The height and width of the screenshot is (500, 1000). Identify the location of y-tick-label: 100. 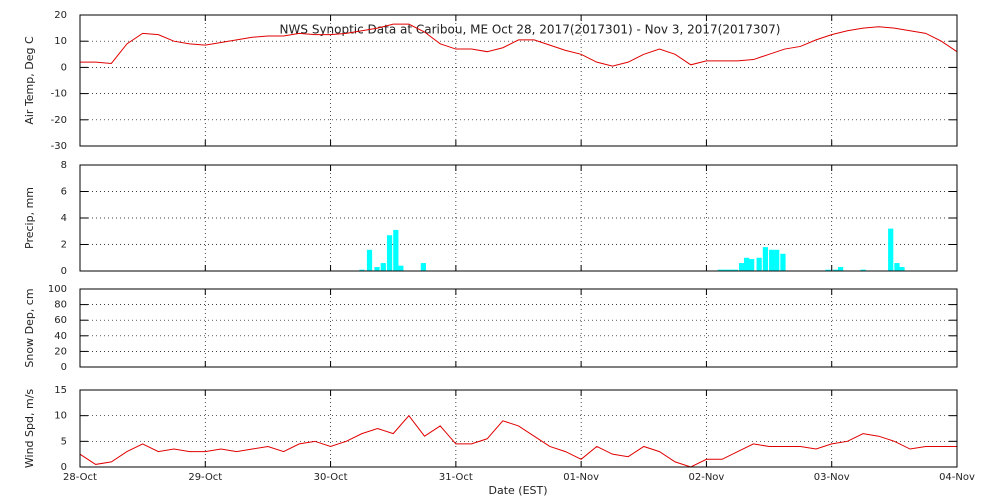
(57, 289).